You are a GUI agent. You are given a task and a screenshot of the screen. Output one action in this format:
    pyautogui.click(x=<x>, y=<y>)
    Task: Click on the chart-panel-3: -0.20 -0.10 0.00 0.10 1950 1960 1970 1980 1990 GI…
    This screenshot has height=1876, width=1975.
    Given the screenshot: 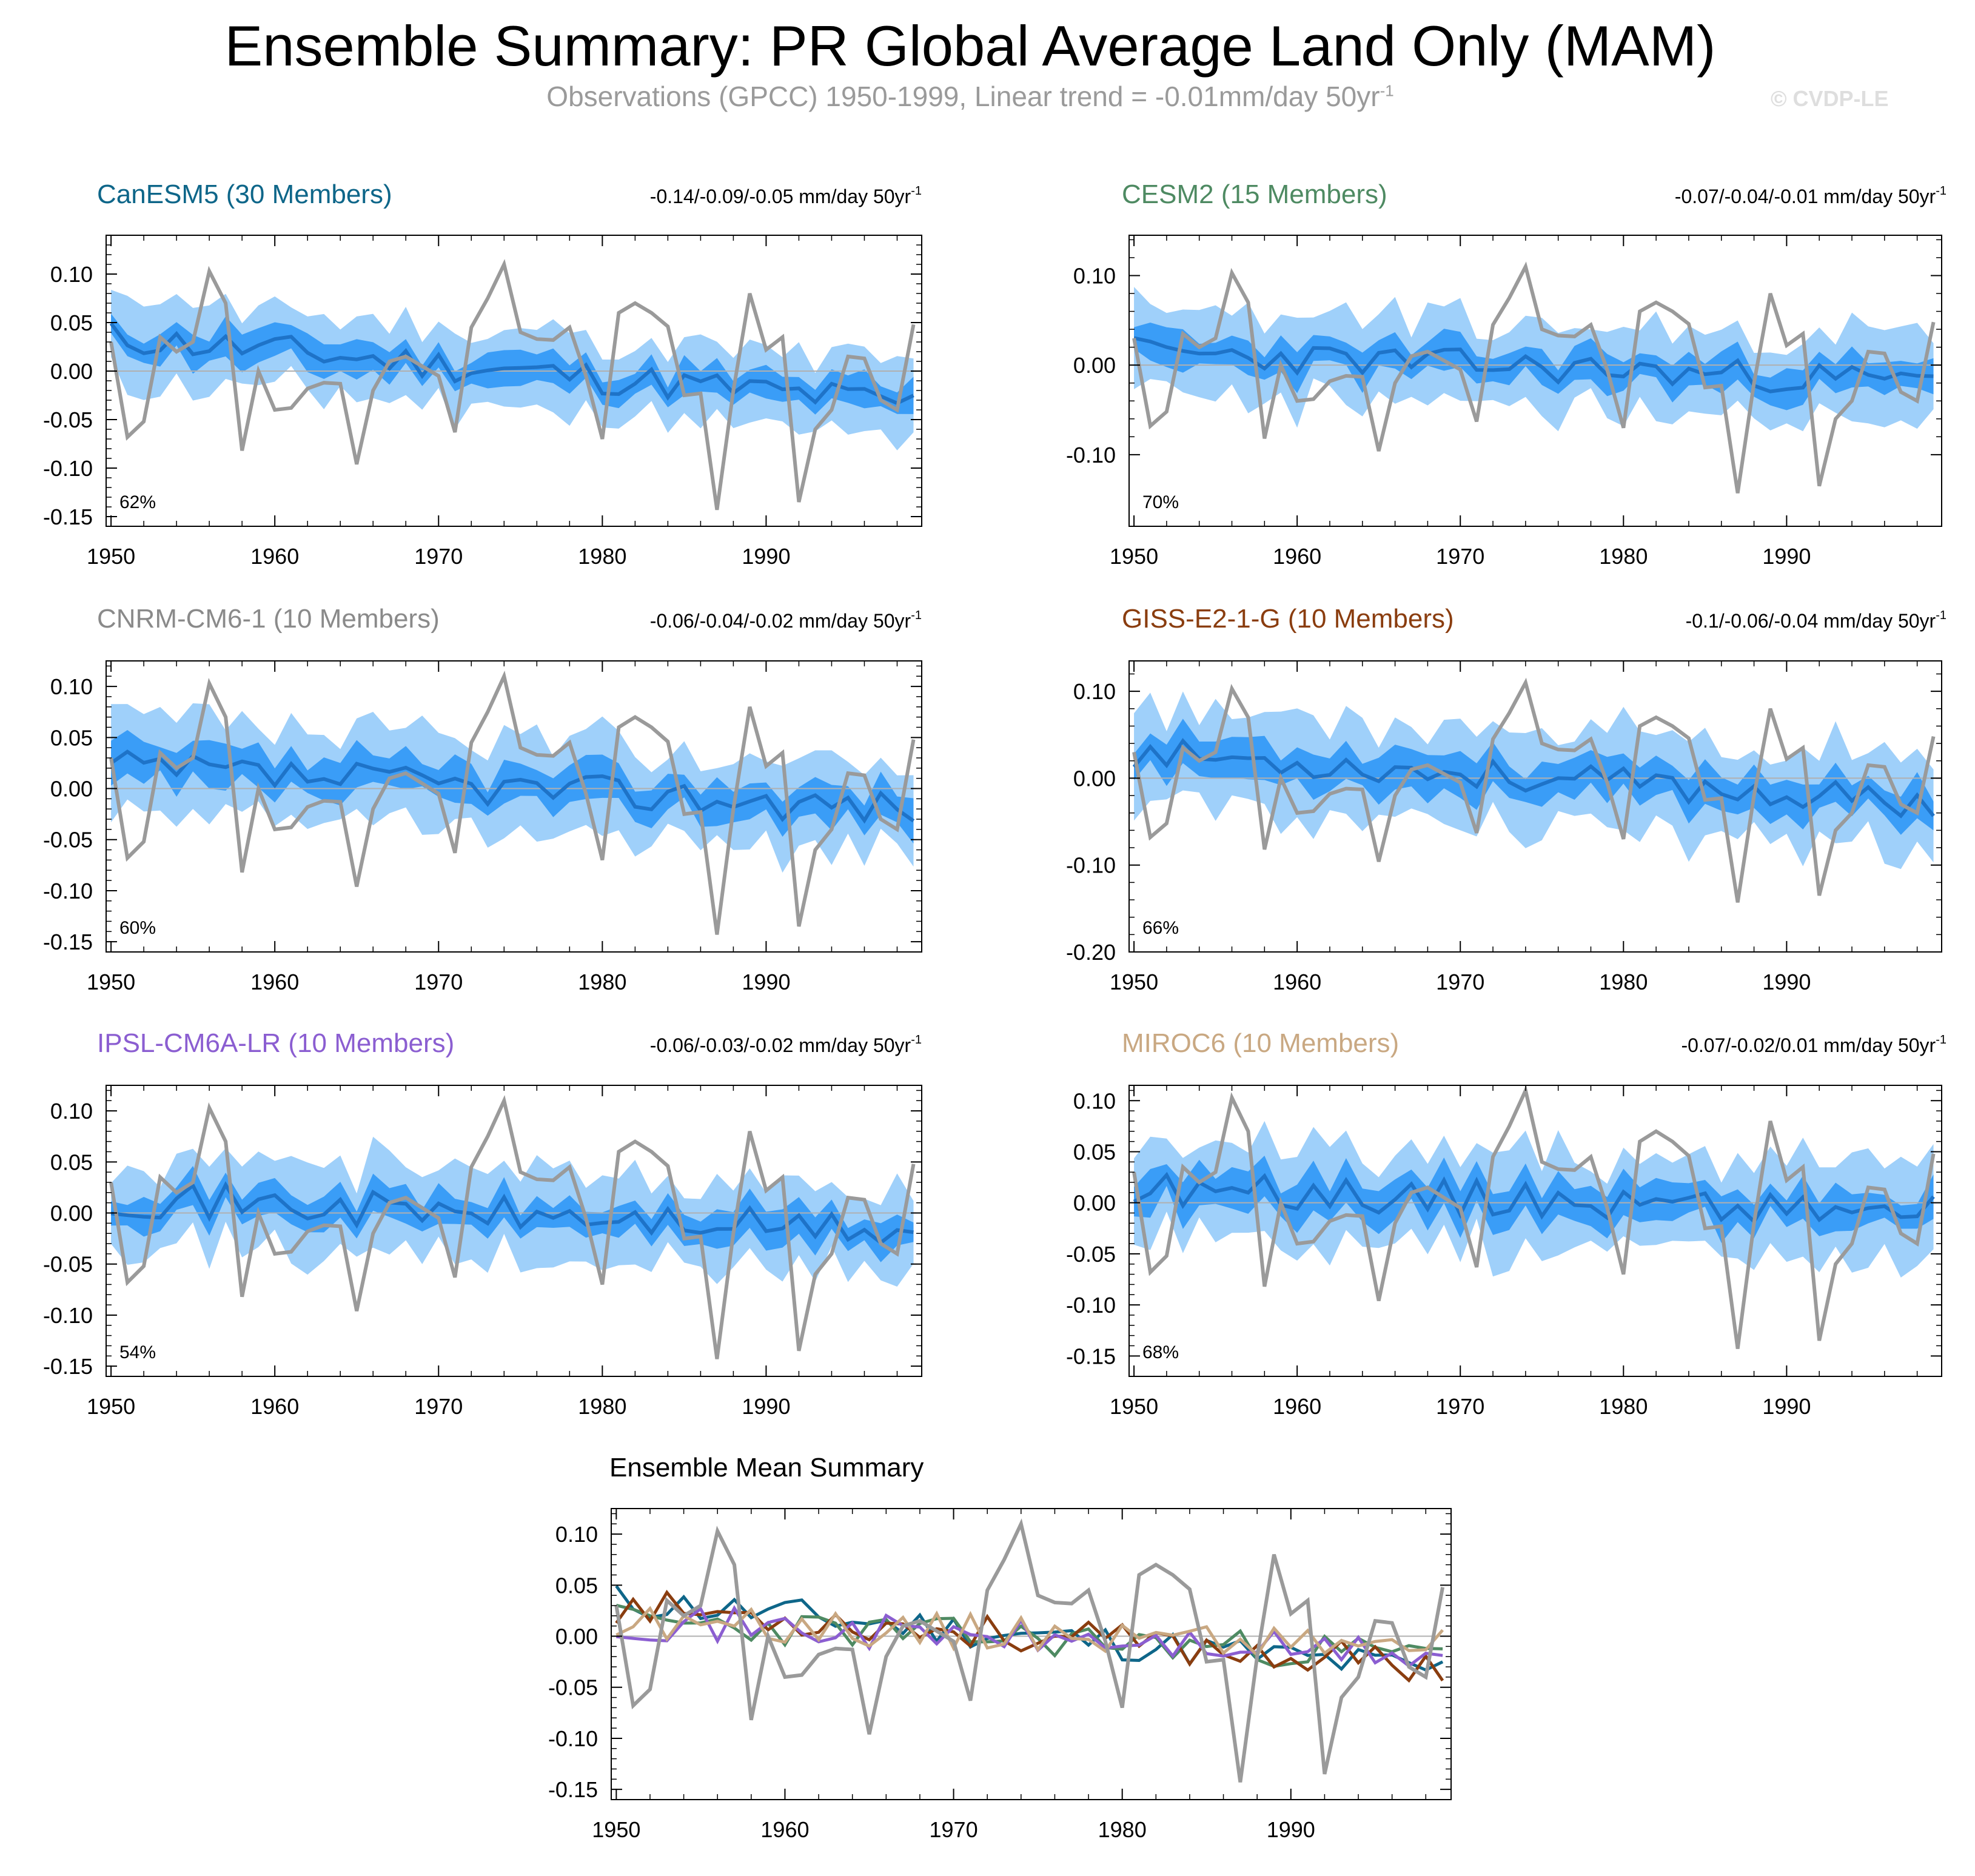 What is the action you would take?
    pyautogui.click(x=1506, y=799)
    